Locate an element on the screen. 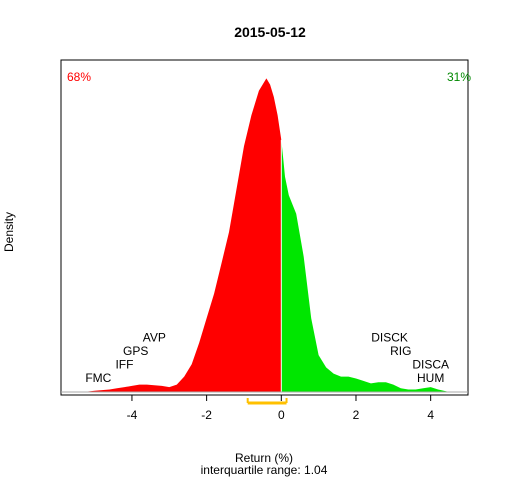 This screenshot has height=480, width=512. x-tick-label: 4 is located at coordinates (430, 415).